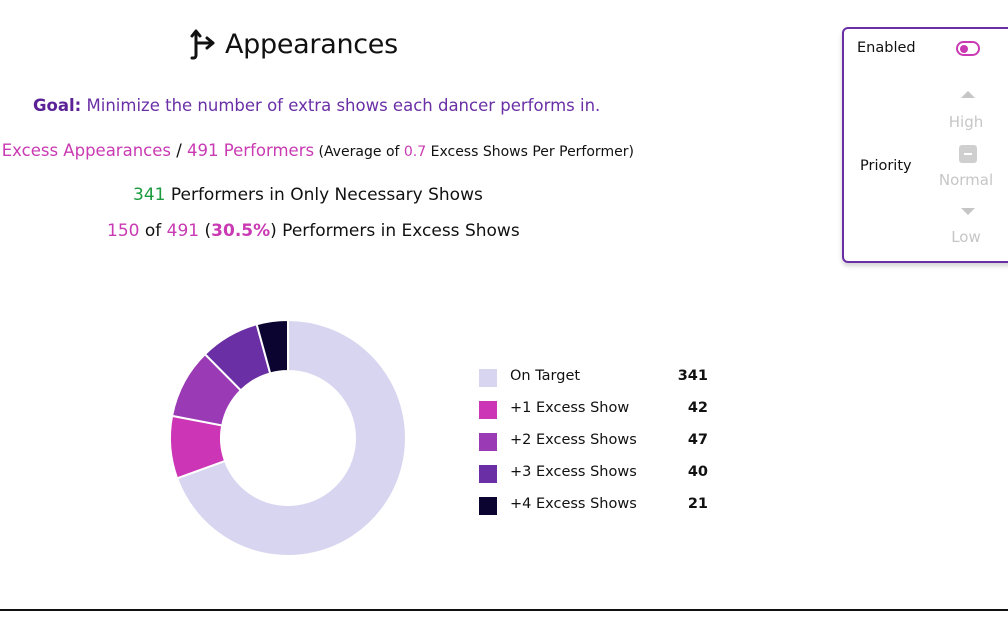  What do you see at coordinates (545, 376) in the screenshot?
I see `legend-label: On Target` at bounding box center [545, 376].